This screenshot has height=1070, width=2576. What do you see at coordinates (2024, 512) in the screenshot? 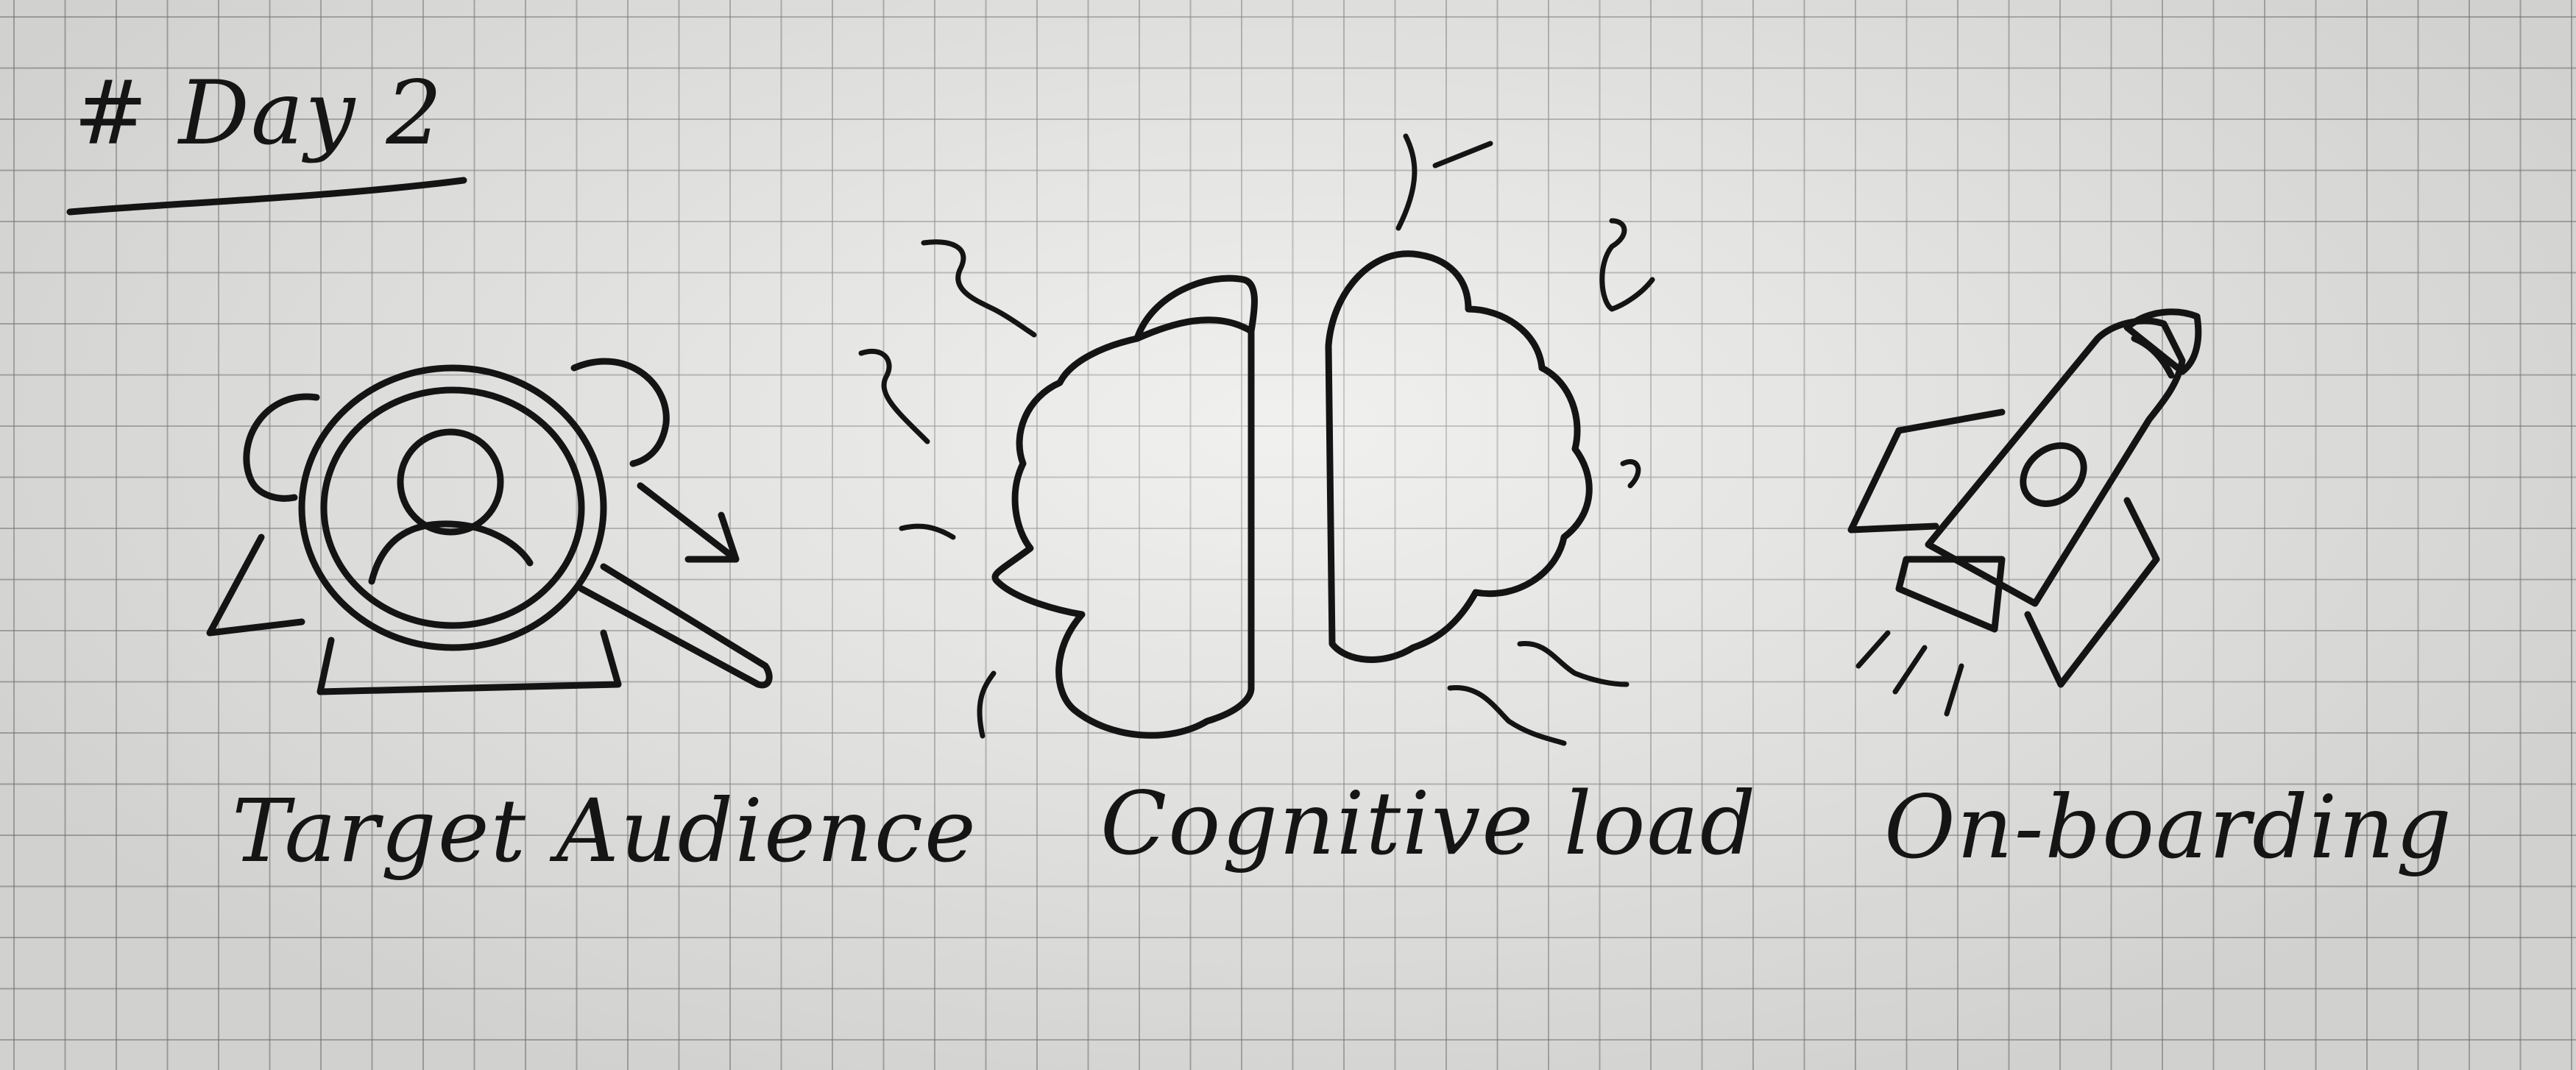
I see `rocket-icon` at bounding box center [2024, 512].